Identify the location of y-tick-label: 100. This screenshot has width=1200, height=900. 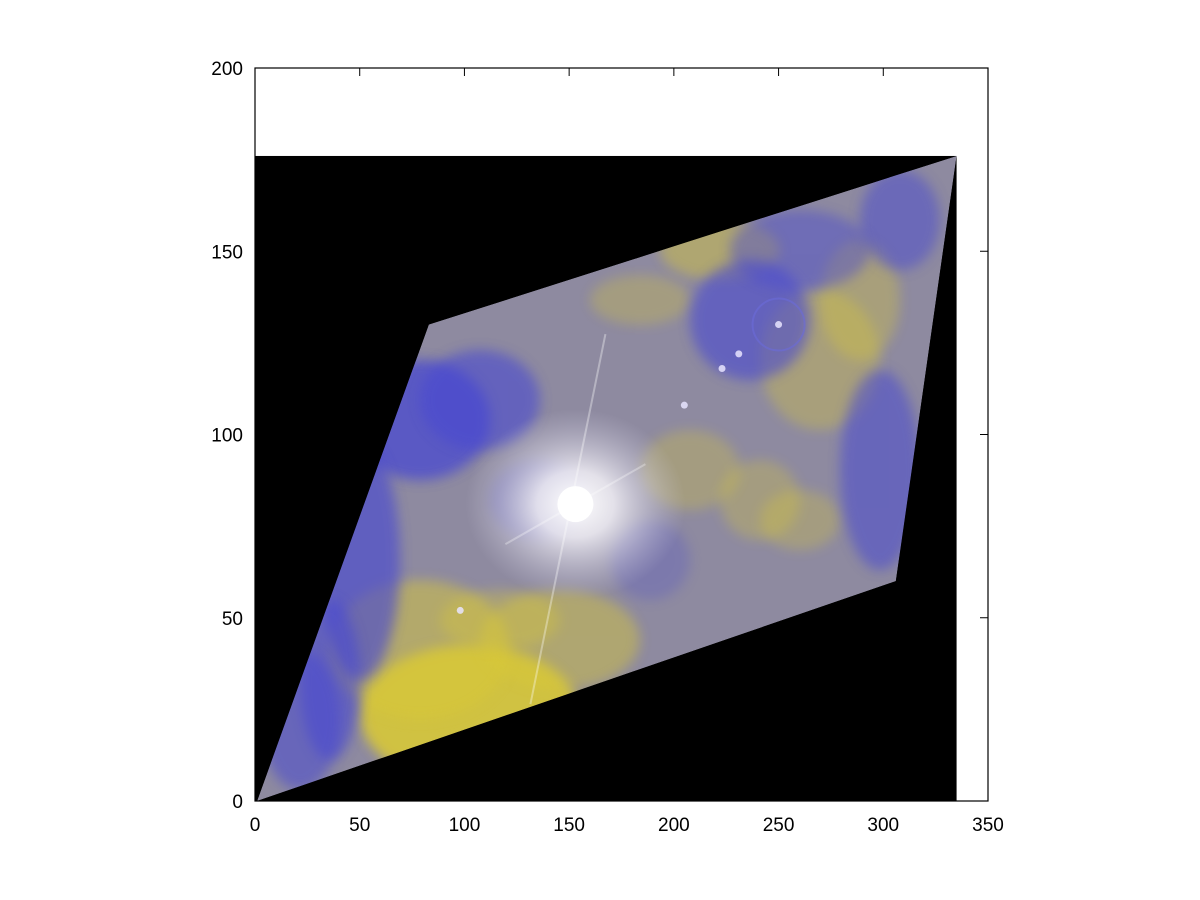
(227, 436).